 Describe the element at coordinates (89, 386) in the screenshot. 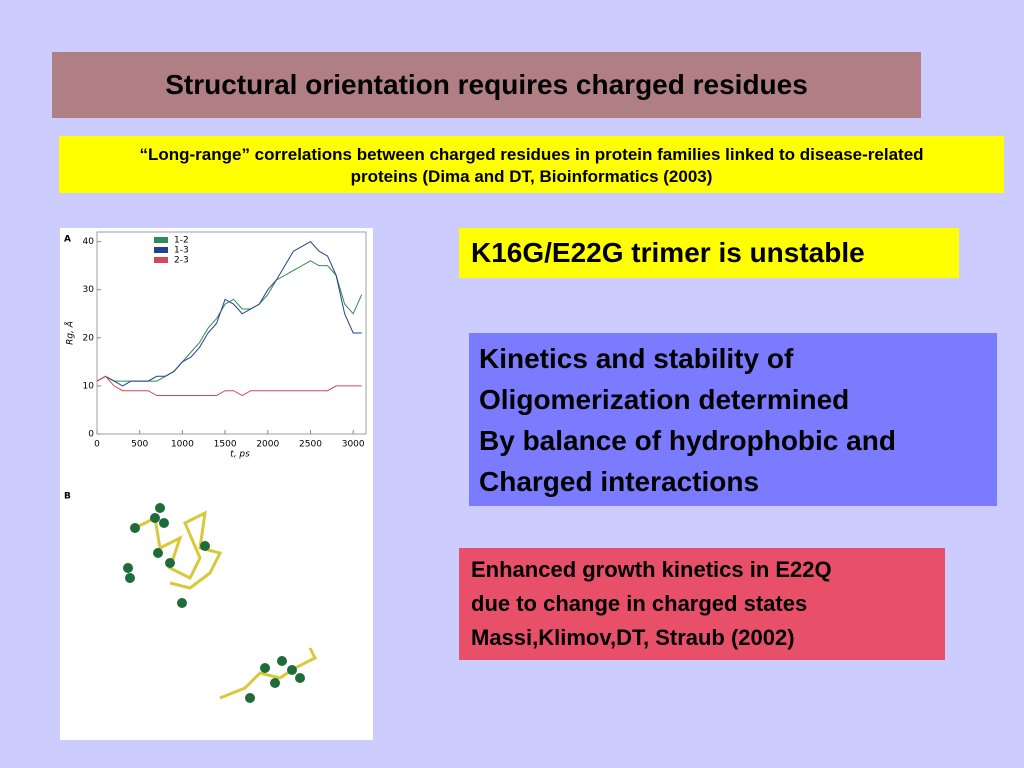

I see `y-tick-label: 10` at that location.